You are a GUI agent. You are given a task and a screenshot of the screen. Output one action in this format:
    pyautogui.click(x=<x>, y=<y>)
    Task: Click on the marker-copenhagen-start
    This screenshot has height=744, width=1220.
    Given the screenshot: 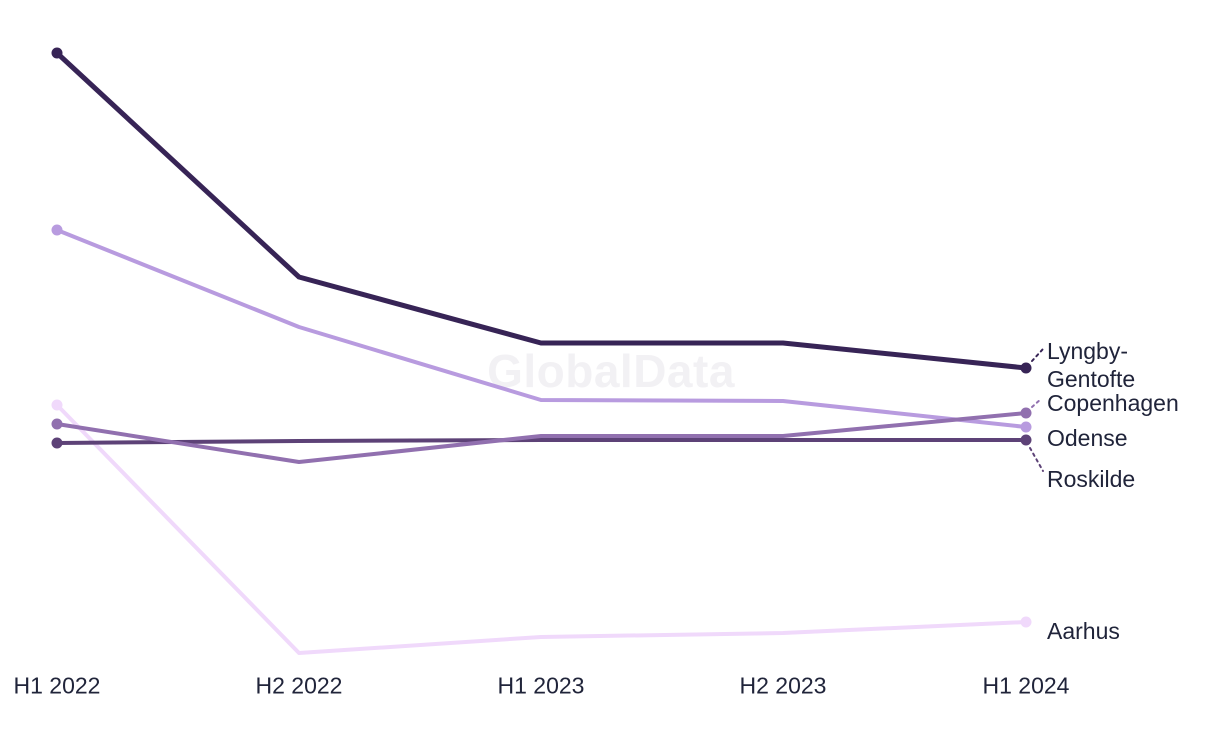 What is the action you would take?
    pyautogui.click(x=57, y=424)
    